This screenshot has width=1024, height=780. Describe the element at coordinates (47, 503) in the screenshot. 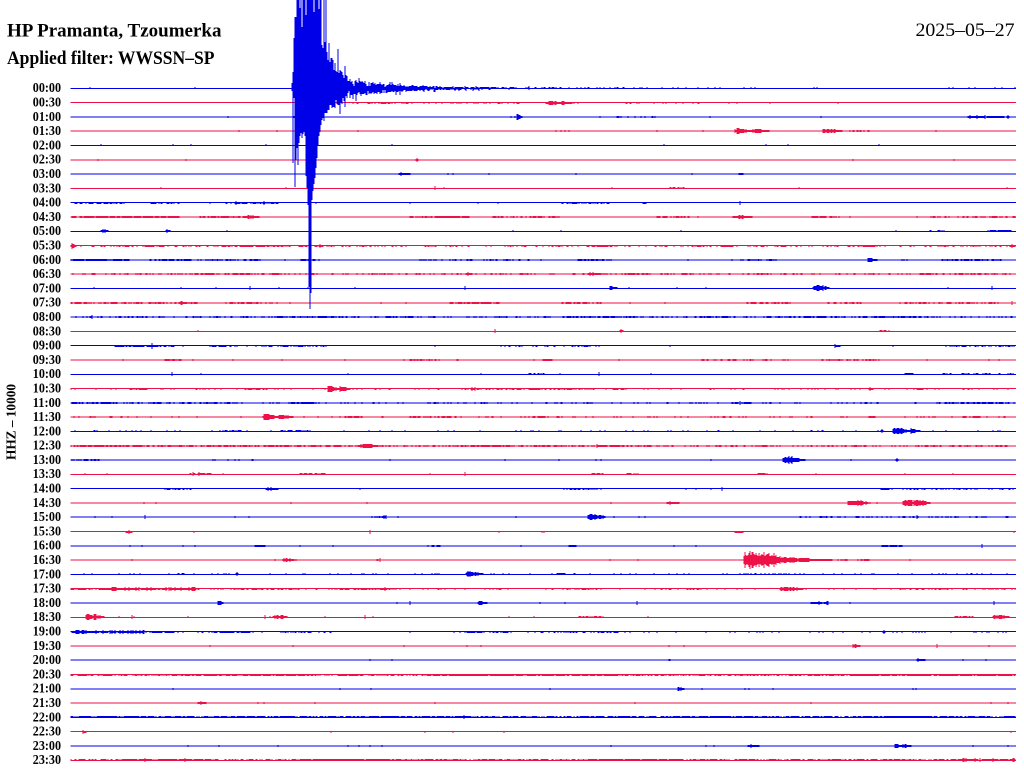

I see `svg-text: 14:30` at that location.